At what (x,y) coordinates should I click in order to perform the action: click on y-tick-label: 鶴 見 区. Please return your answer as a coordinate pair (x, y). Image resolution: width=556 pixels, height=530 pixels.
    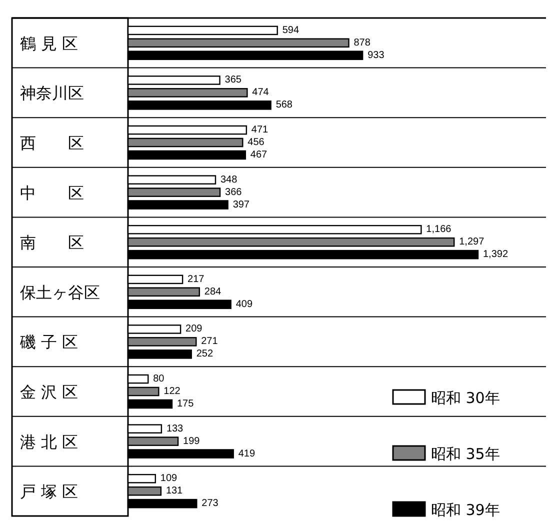
    Looking at the image, I should click on (49, 43).